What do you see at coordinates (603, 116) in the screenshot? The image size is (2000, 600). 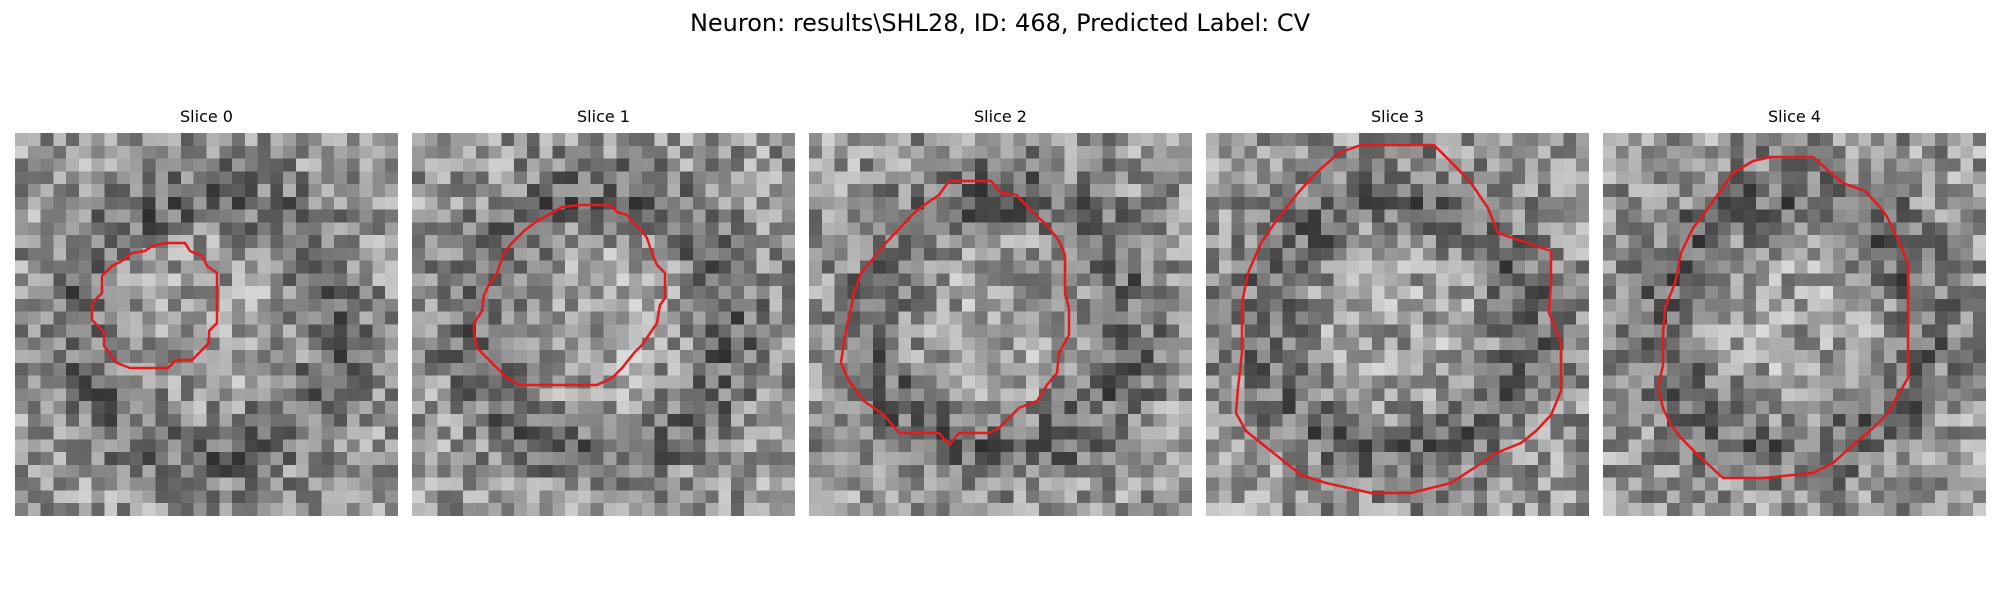 I see `slice-title: Slice 1` at bounding box center [603, 116].